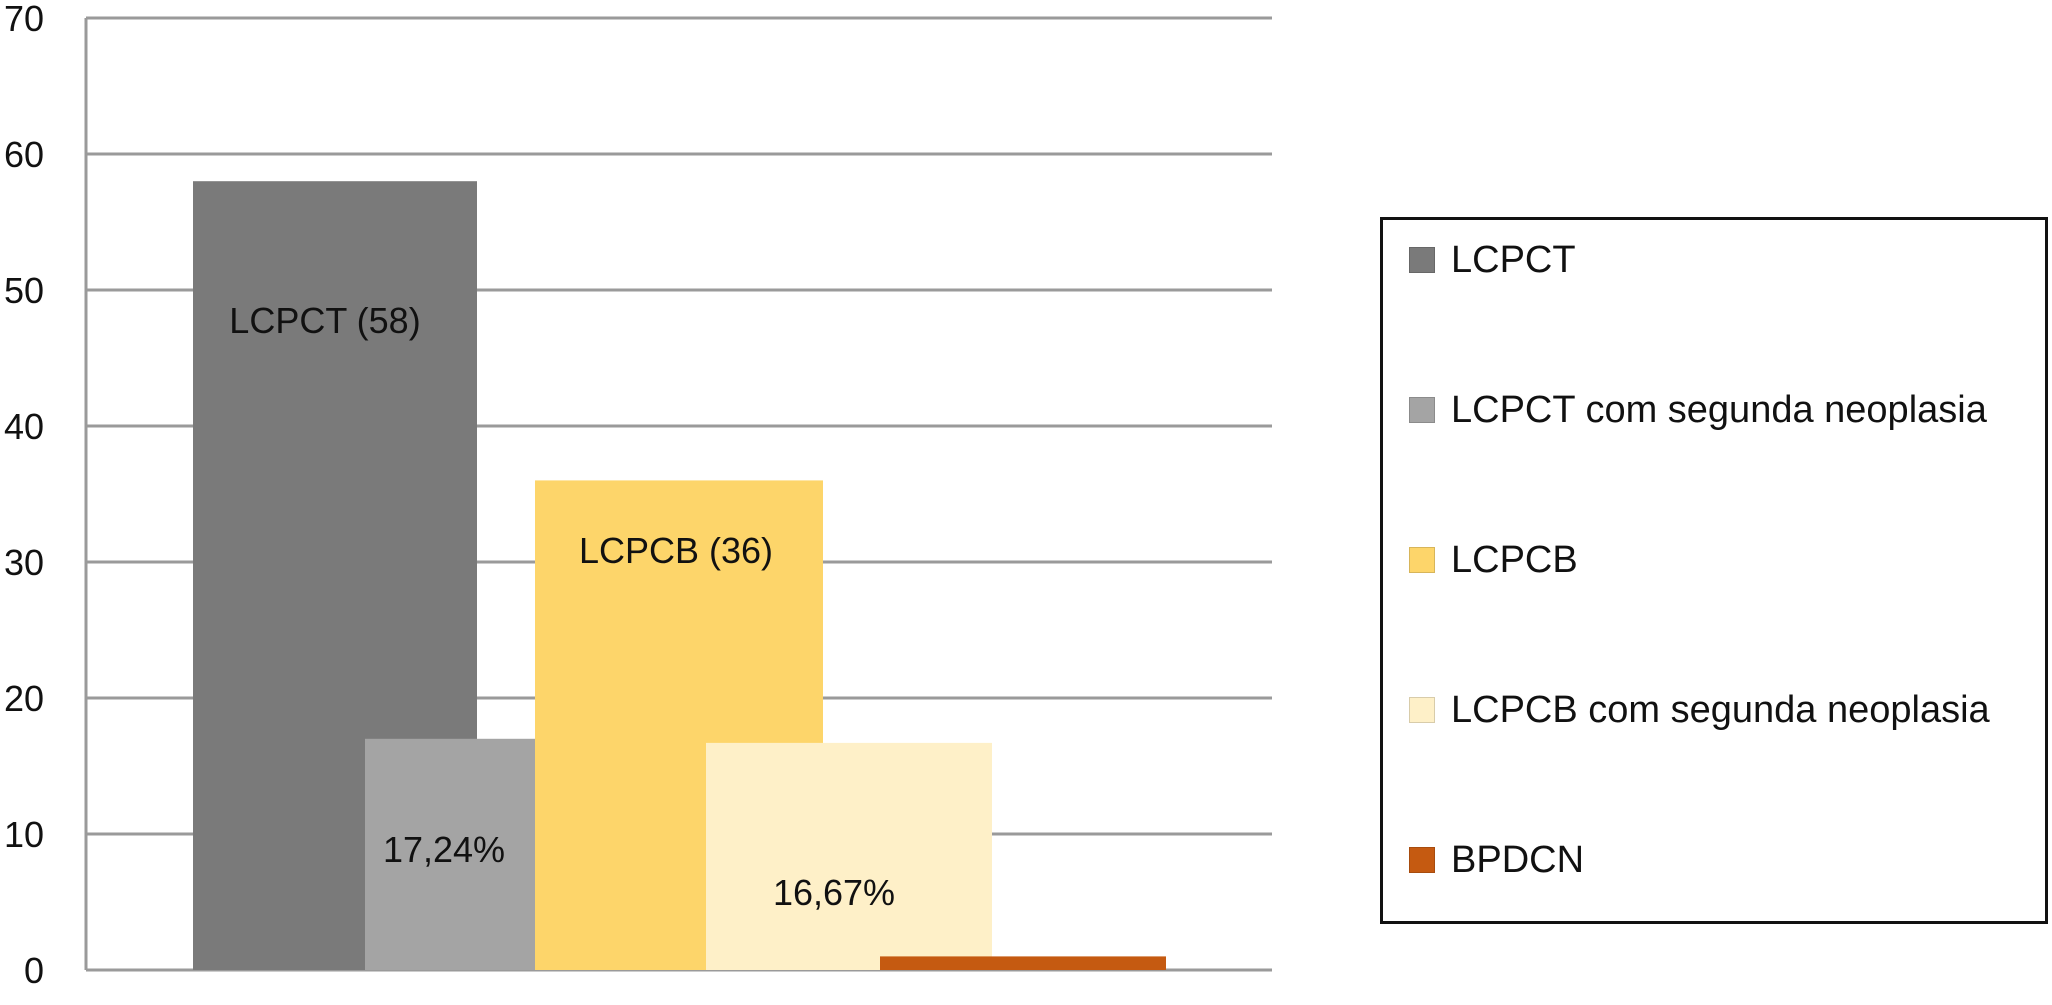  What do you see at coordinates (1023, 963) in the screenshot?
I see `bar-bpdcn` at bounding box center [1023, 963].